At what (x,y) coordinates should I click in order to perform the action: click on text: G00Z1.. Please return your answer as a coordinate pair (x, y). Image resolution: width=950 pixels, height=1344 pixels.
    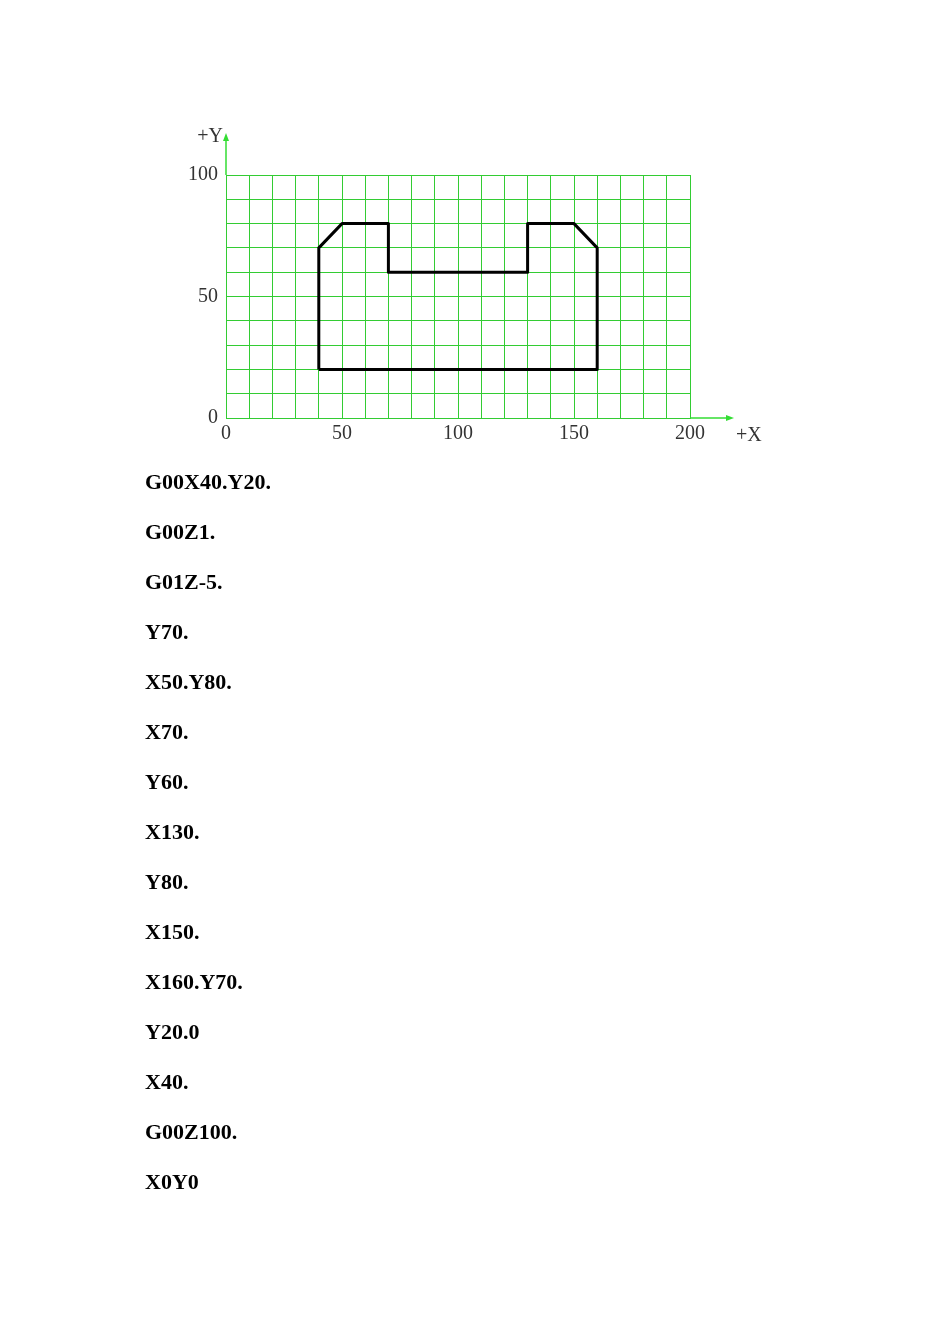
    Looking at the image, I should click on (181, 532).